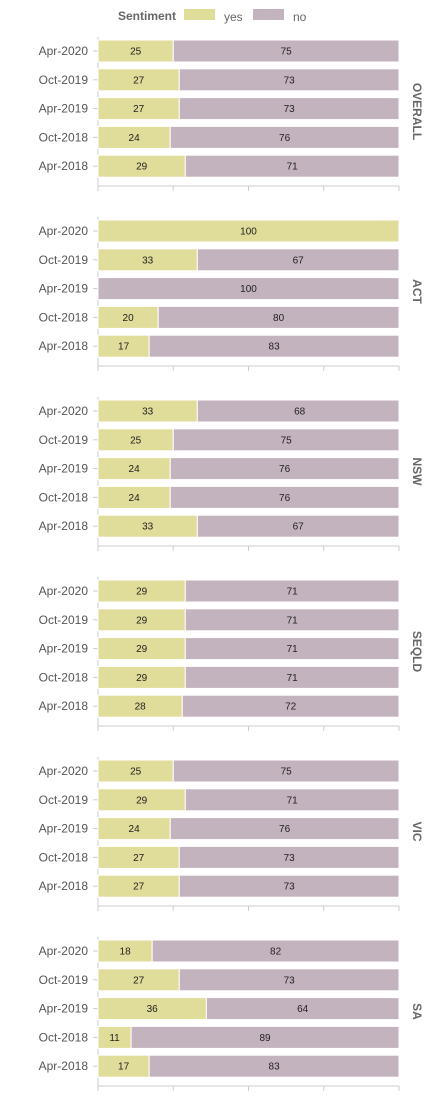 This screenshot has height=1096, width=441. Describe the element at coordinates (300, 412) in the screenshot. I see `data-label-no: 68` at that location.